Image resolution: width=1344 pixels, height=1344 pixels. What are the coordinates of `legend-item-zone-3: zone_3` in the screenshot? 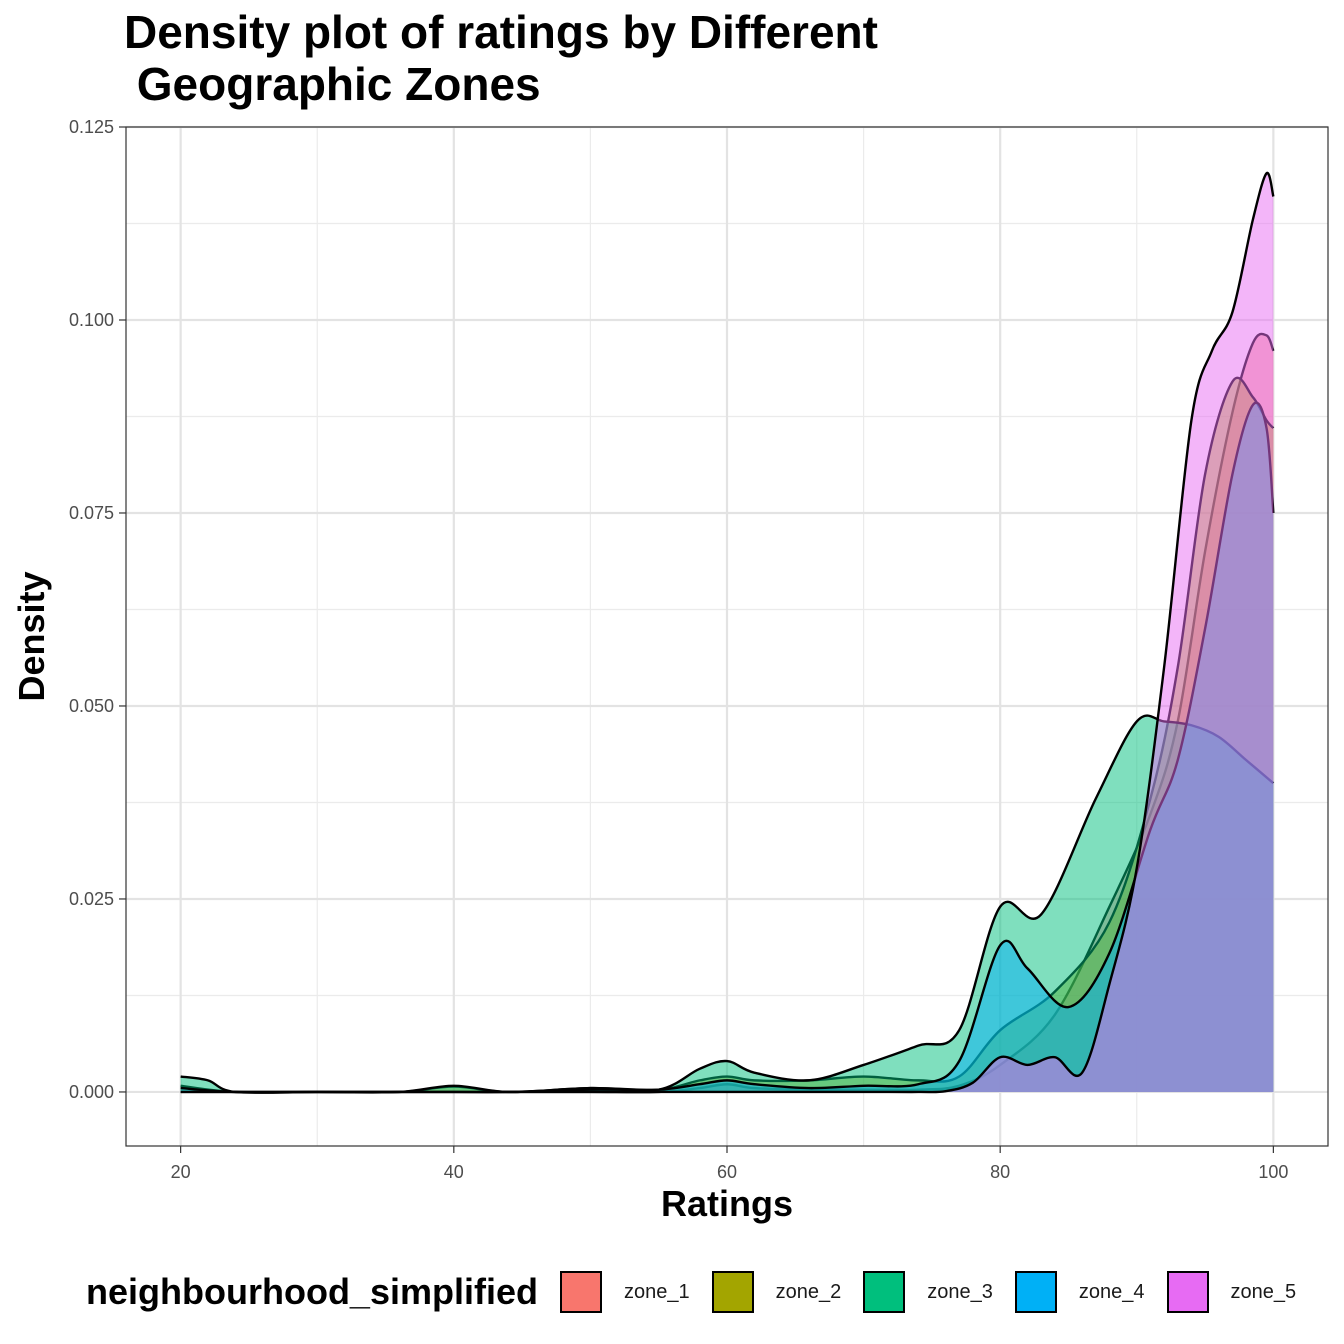 It's located at (928, 1292).